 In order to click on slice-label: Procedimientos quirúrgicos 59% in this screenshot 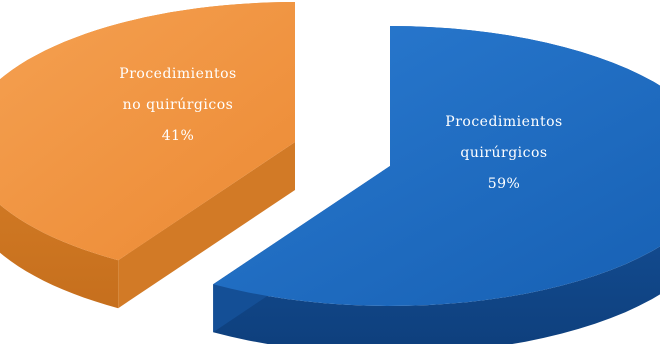, I will do `click(503, 153)`.